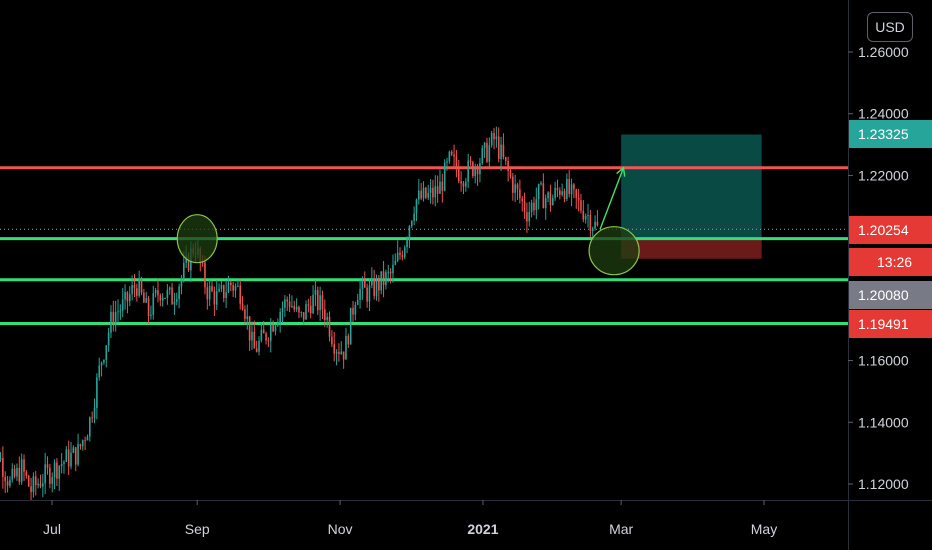 Image resolution: width=932 pixels, height=550 pixels. I want to click on currency-button: USD, so click(890, 27).